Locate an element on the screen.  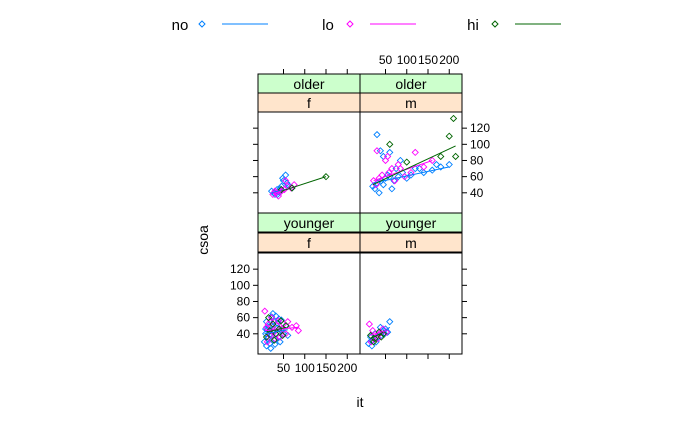
panel-younger-m: younger m is located at coordinates (411, 283).